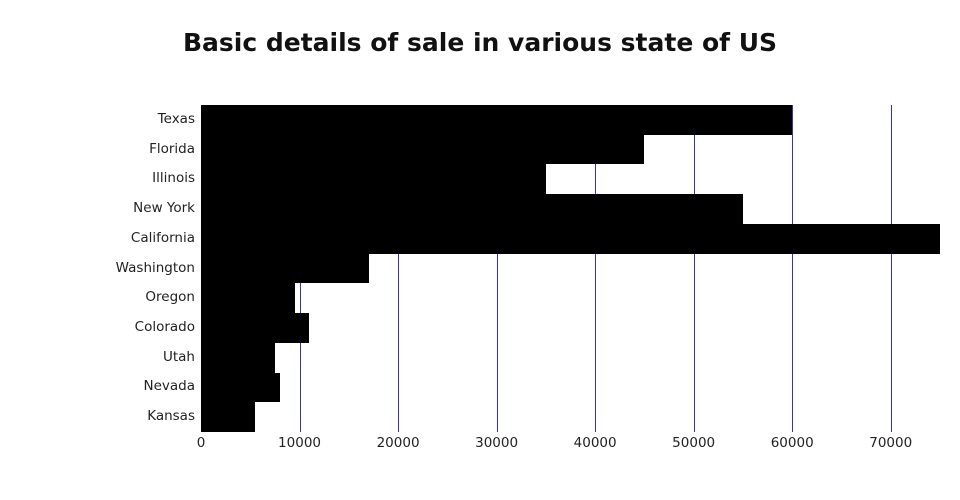 This screenshot has width=960, height=500. What do you see at coordinates (173, 178) in the screenshot?
I see `ylabel-illinois: Illinois` at bounding box center [173, 178].